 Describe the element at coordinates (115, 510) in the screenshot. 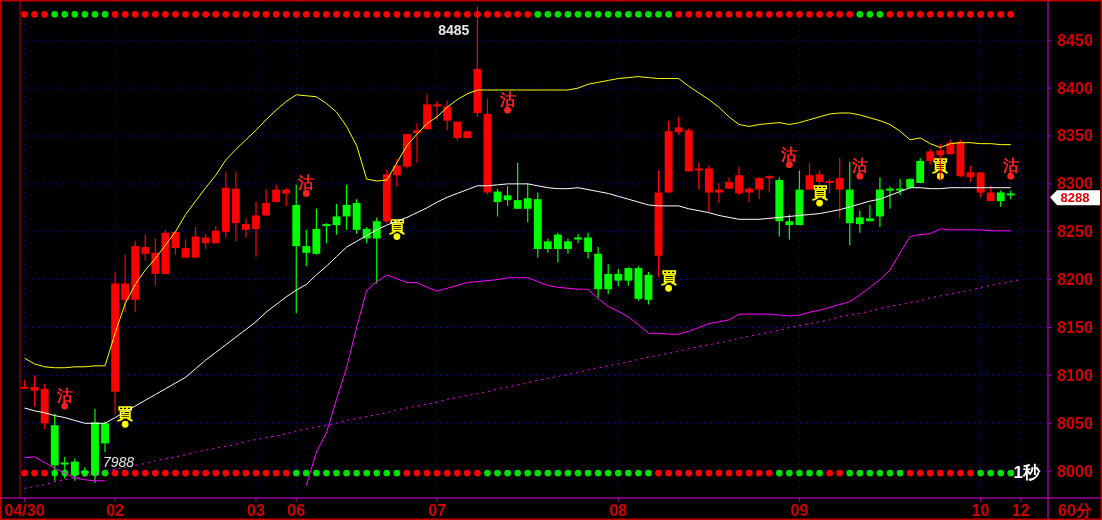

I see `x-tick-label: 02` at that location.